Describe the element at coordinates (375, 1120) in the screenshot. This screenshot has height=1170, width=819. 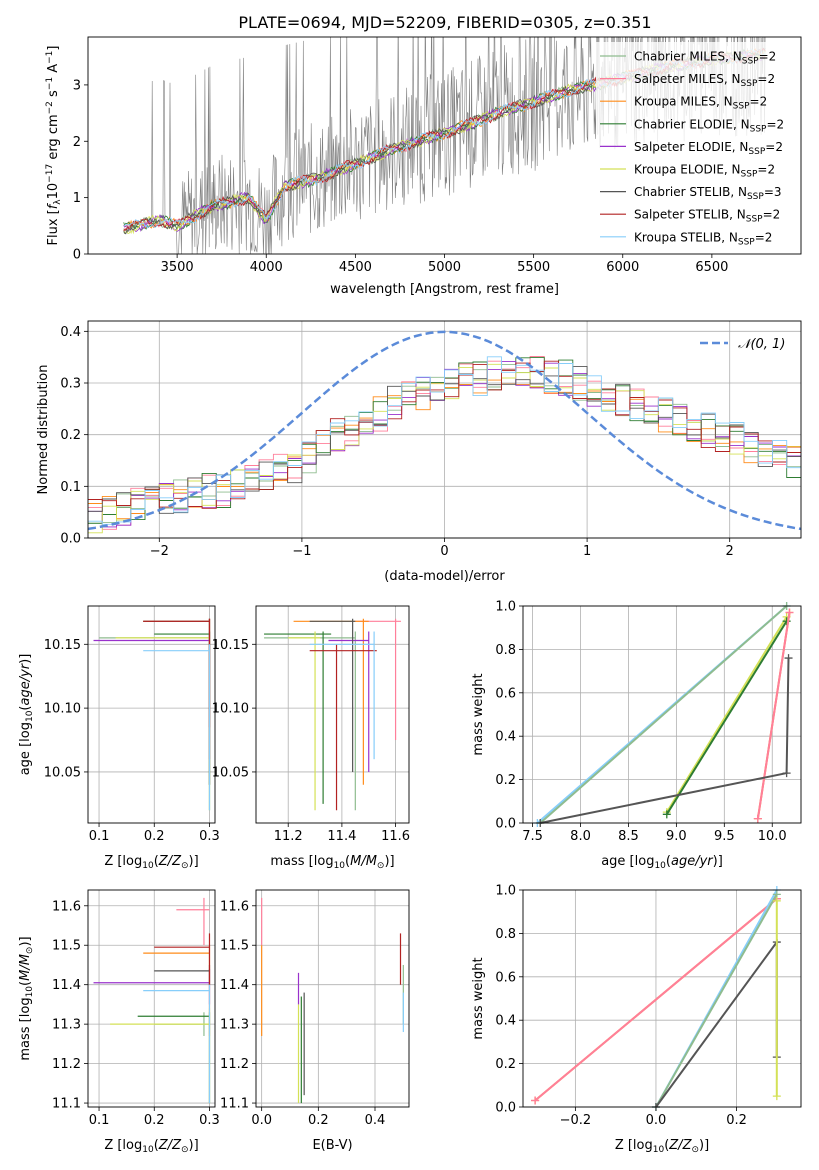
I see `x-tick-label: 0.4` at that location.